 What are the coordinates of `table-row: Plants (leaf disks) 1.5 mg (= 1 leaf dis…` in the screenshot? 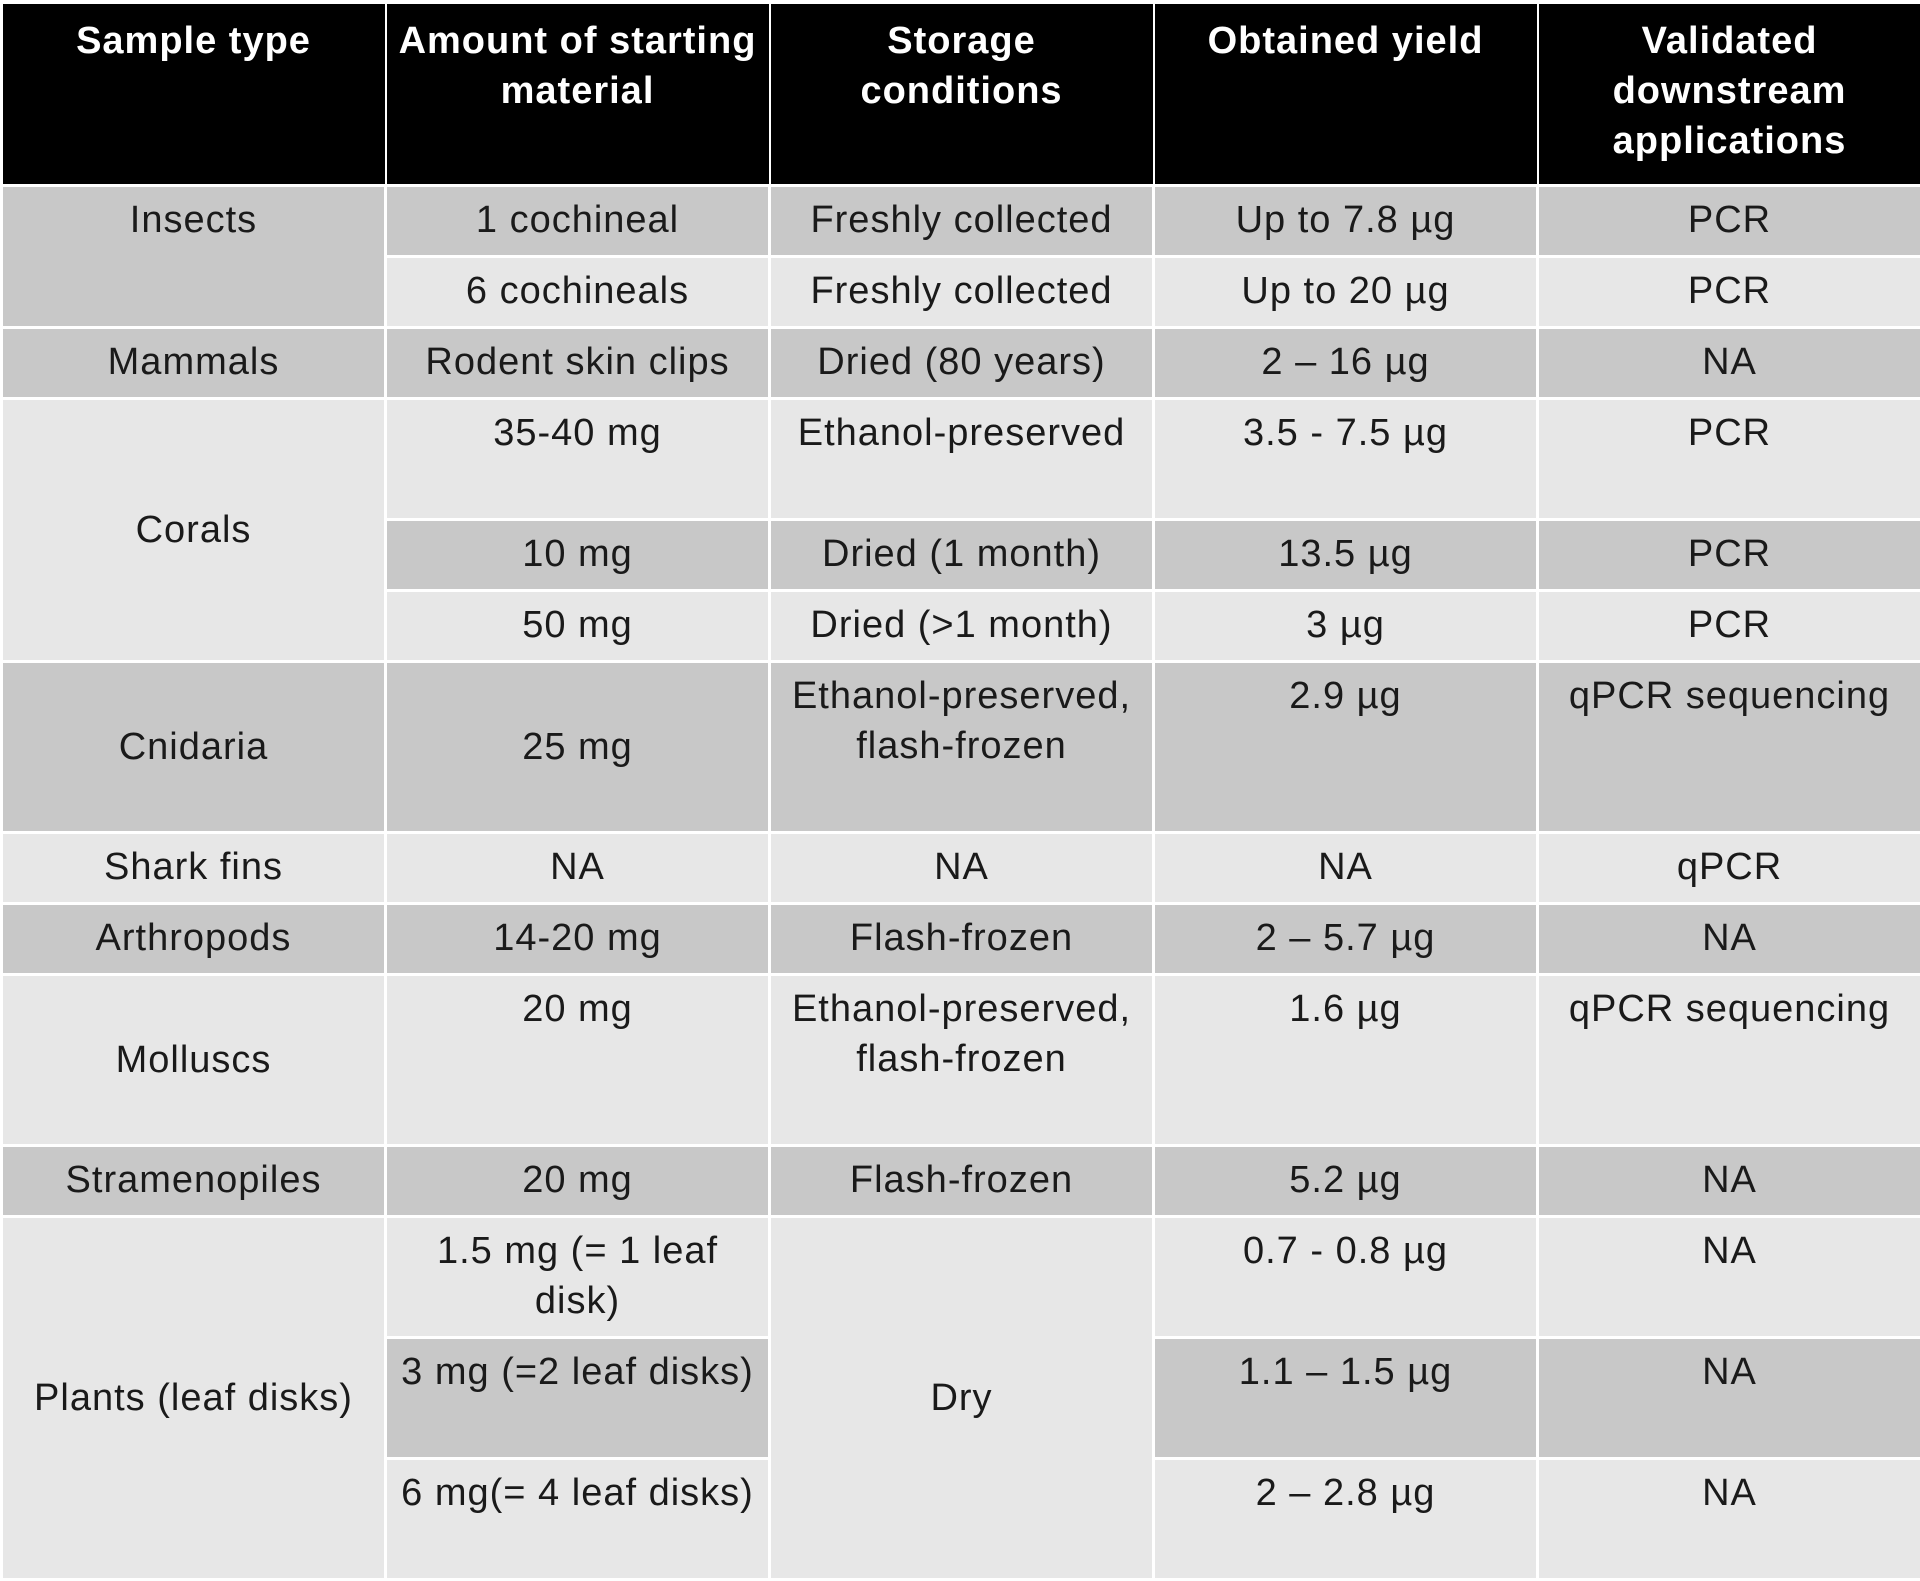 It's located at (961, 1277).